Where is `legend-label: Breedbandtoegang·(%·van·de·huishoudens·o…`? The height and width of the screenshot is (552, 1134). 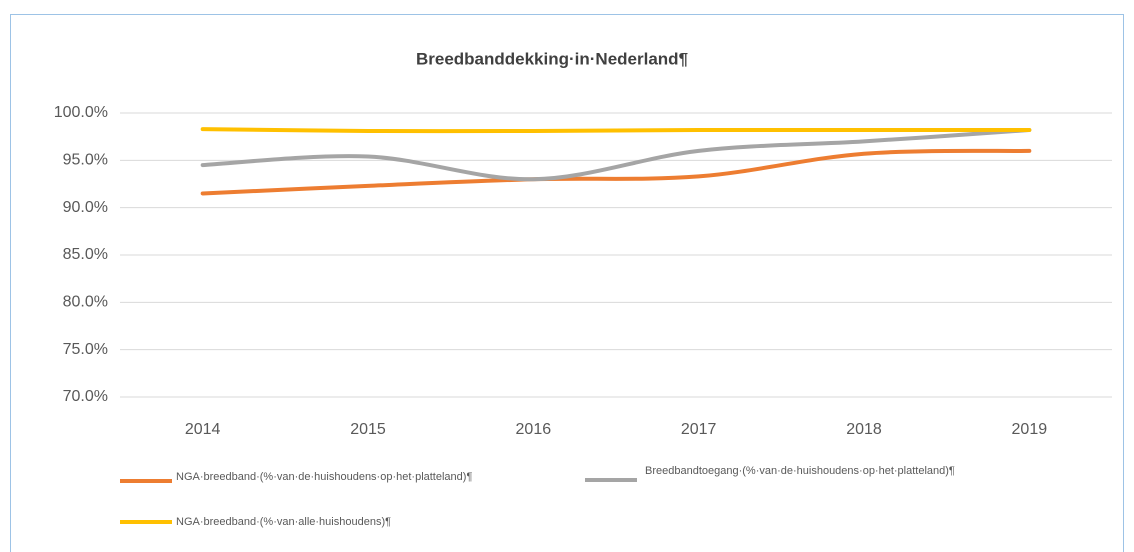
legend-label: Breedbandtoegang·(%·van·de·huishoudens·o… is located at coordinates (800, 471).